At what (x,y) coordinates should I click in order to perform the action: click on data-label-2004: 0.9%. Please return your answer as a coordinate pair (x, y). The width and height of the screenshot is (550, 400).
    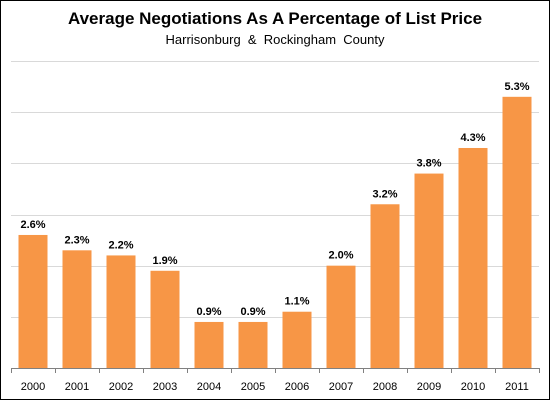
    Looking at the image, I should click on (208, 312).